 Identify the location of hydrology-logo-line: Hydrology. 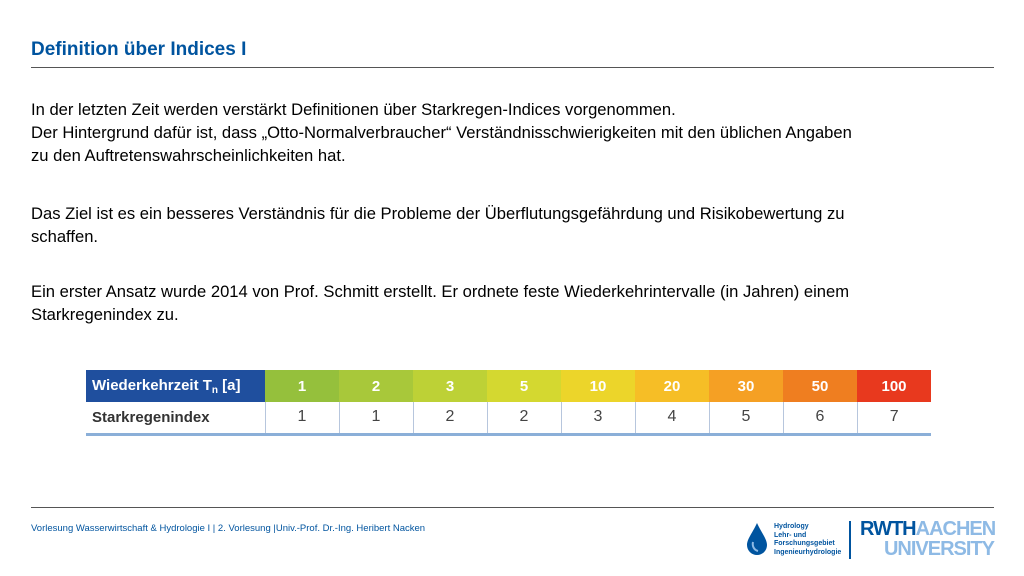
(791, 526).